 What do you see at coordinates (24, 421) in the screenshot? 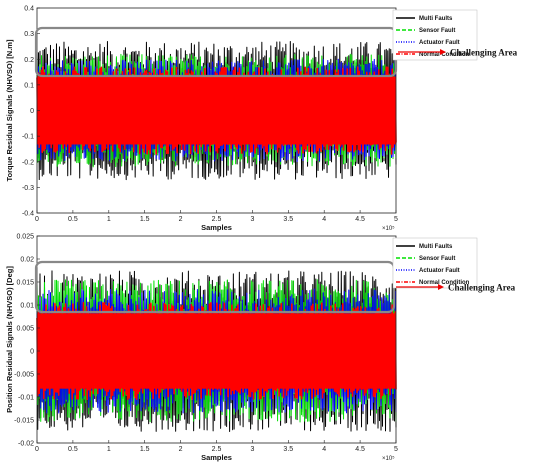
I see `y-tick-label: -0.015` at bounding box center [24, 421].